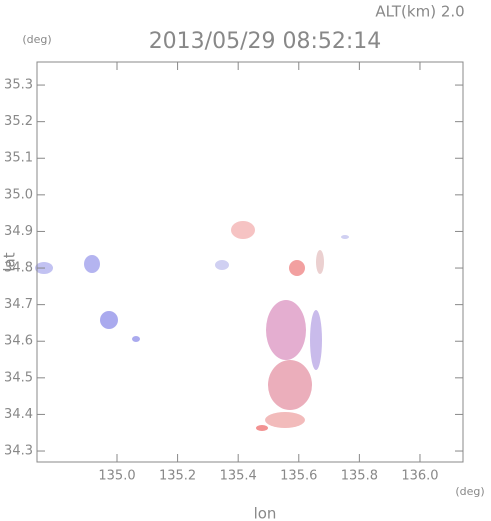  I want to click on y-tick-label: 35.1, so click(18, 158).